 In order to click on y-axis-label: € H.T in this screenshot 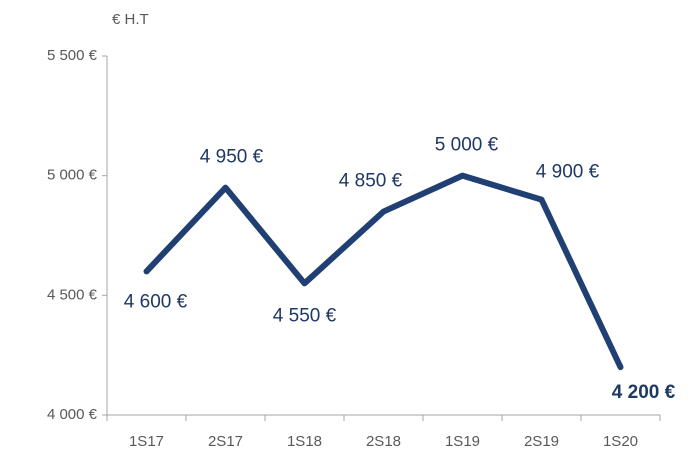, I will do `click(130, 19)`.